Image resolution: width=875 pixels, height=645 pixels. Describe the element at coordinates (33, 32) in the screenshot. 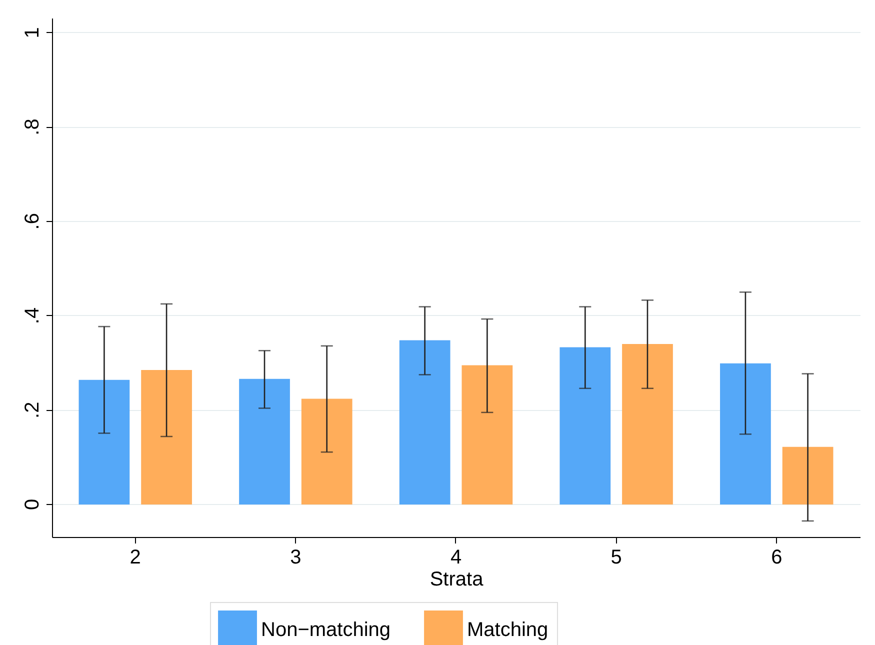

I see `y-tick-label: 1` at that location.